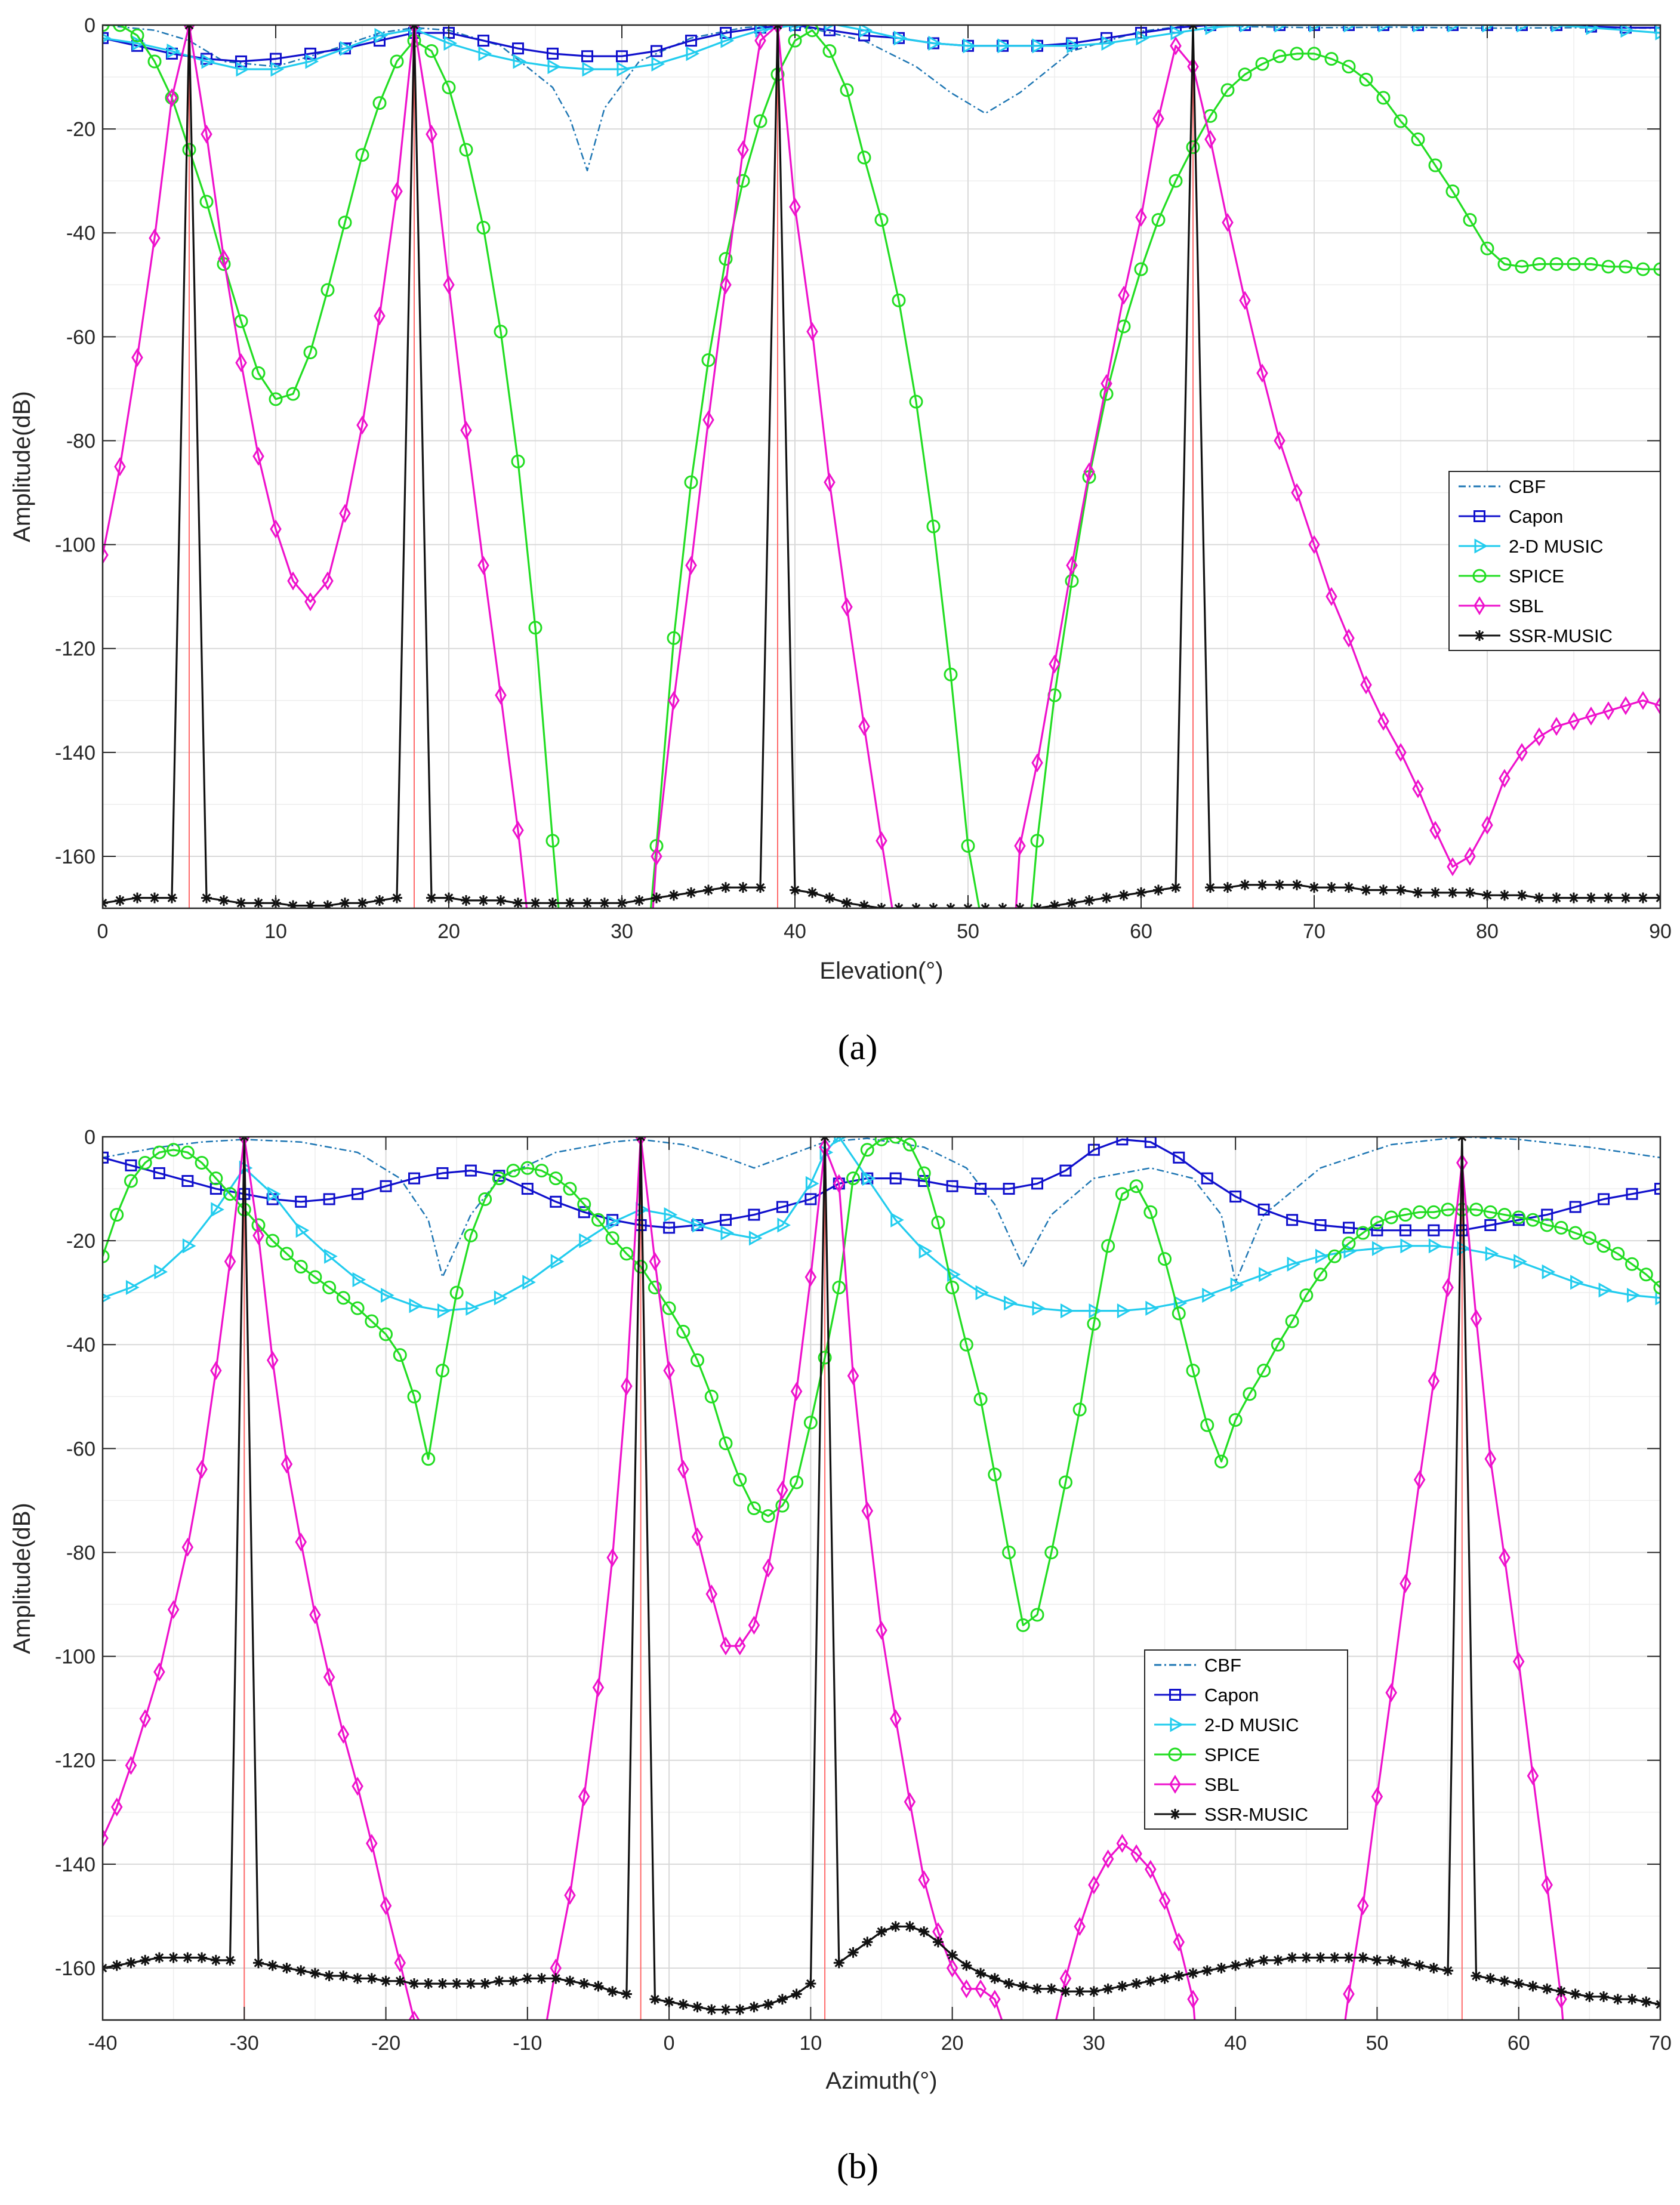  What do you see at coordinates (1222, 1665) in the screenshot?
I see `legend-label: CBF` at bounding box center [1222, 1665].